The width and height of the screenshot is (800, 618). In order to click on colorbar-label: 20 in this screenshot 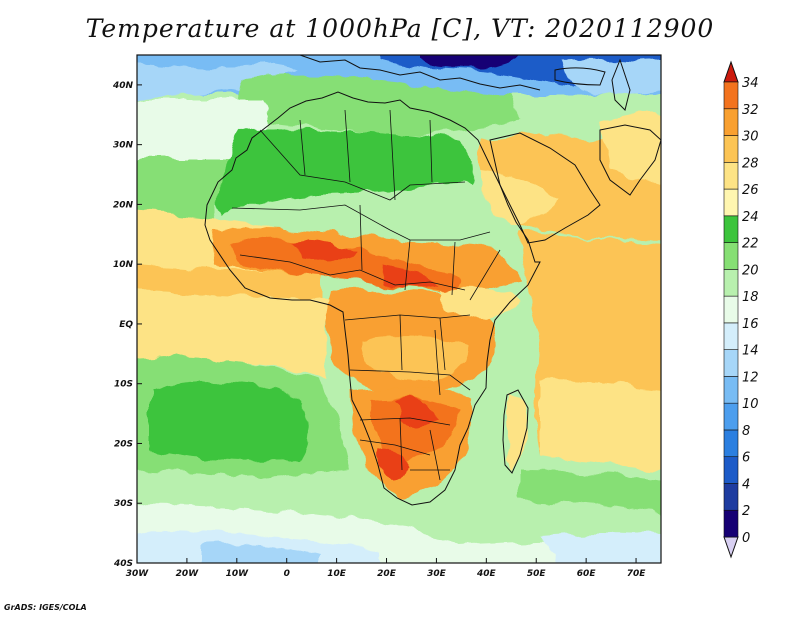, I will do `click(750, 270)`.